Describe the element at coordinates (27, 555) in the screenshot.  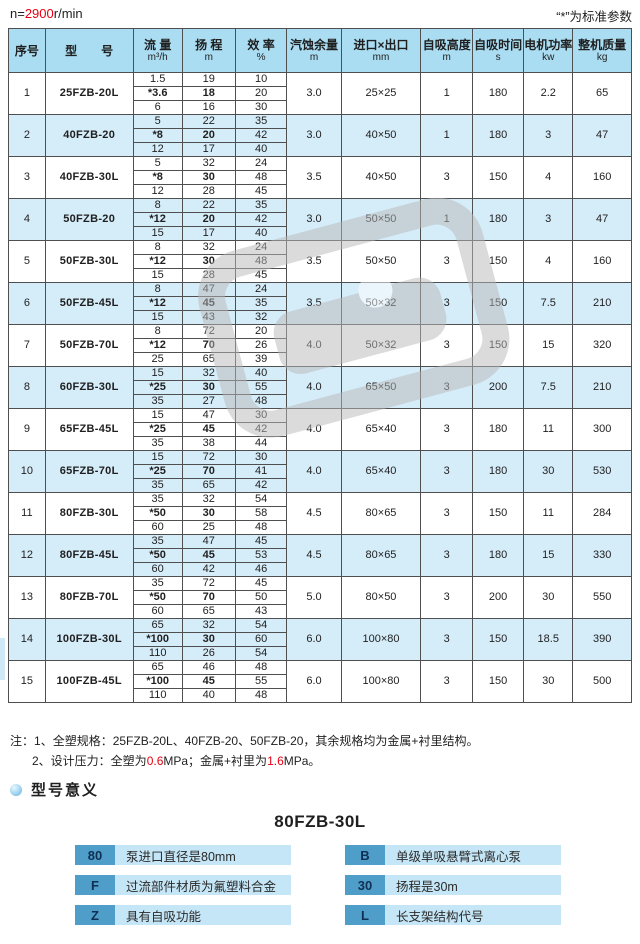
I see `table-cell: 12` at that location.